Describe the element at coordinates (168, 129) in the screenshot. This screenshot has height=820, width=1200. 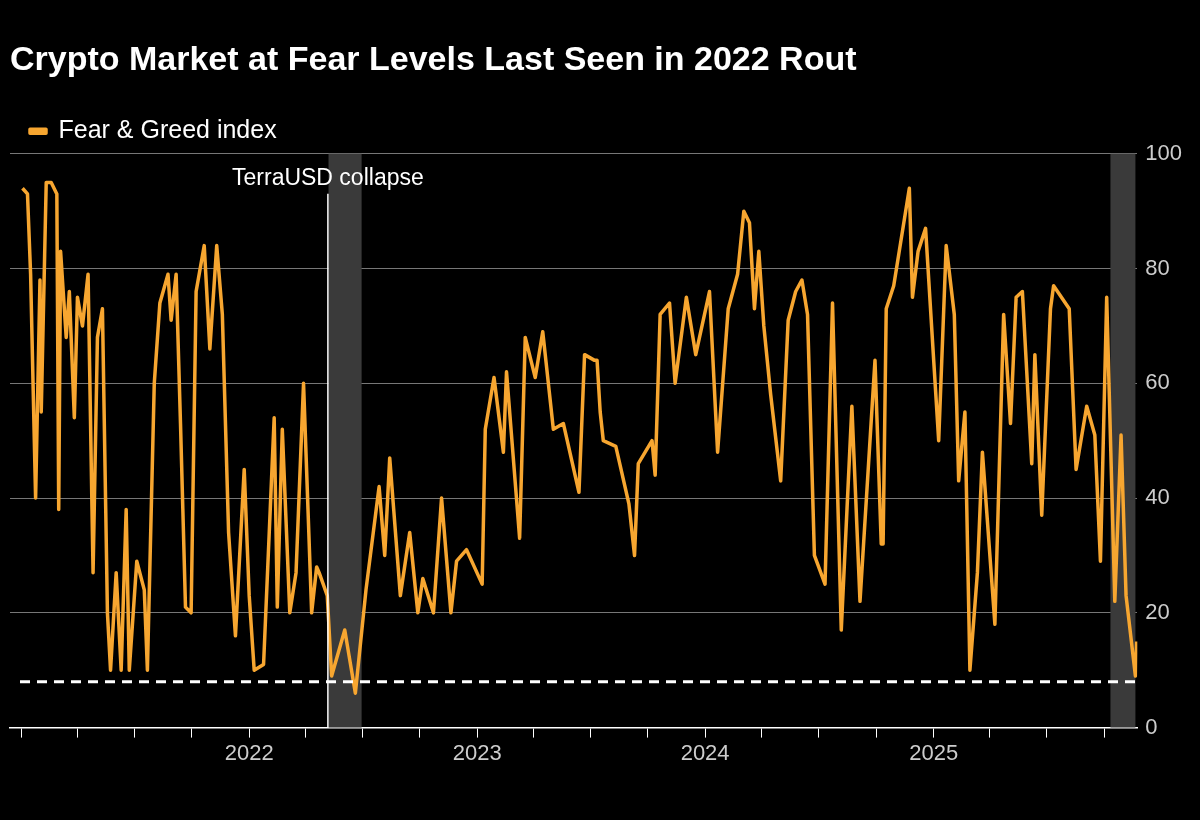
I see `legend-label: Fear & Greed index` at that location.